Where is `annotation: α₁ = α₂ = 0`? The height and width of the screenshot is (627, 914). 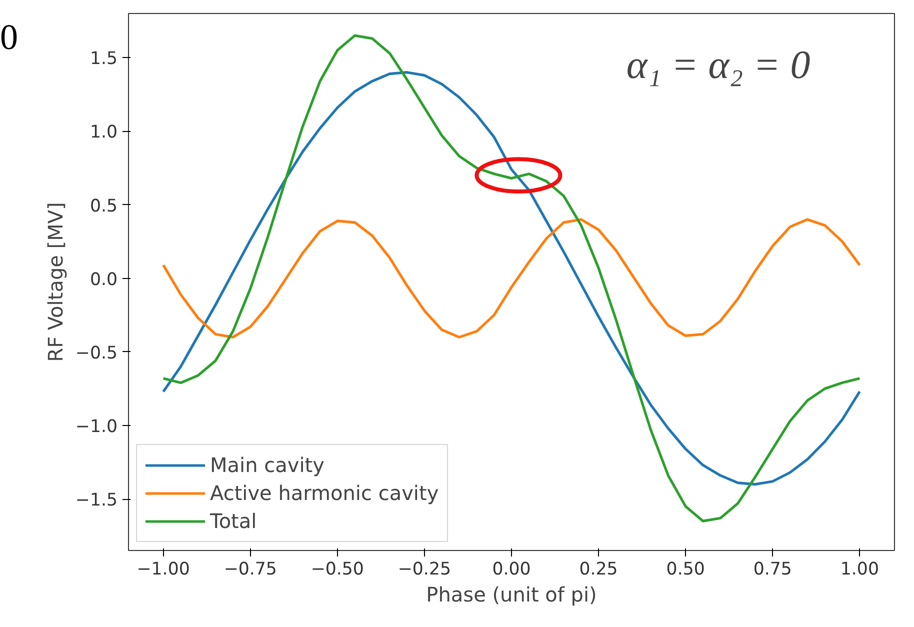 annotation: α₁ = α₂ = 0 is located at coordinates (718, 65).